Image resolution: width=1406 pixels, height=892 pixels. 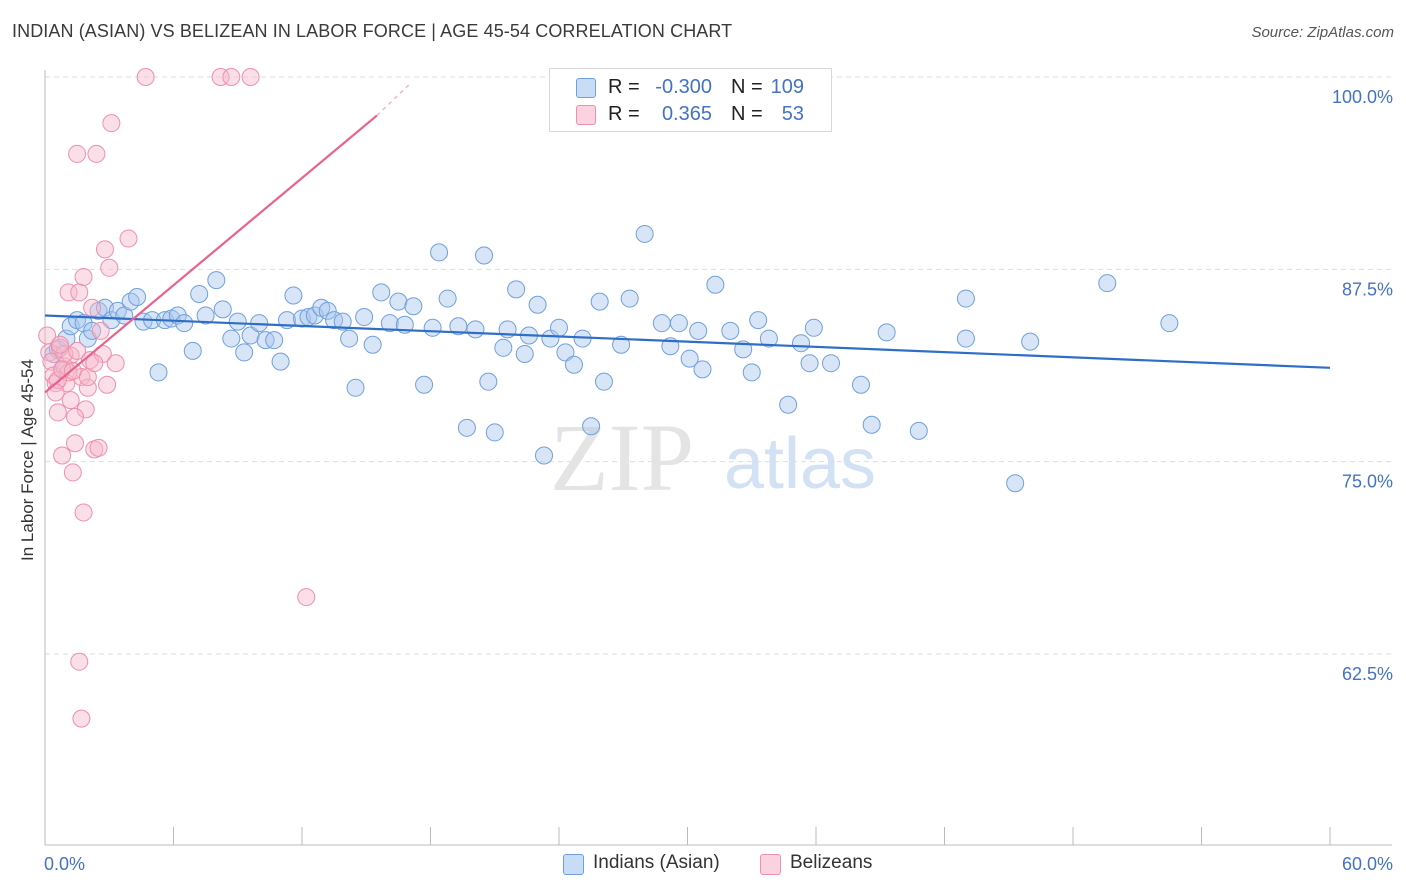 I want to click on watermark: ZIP atlas, so click(x=713, y=457).